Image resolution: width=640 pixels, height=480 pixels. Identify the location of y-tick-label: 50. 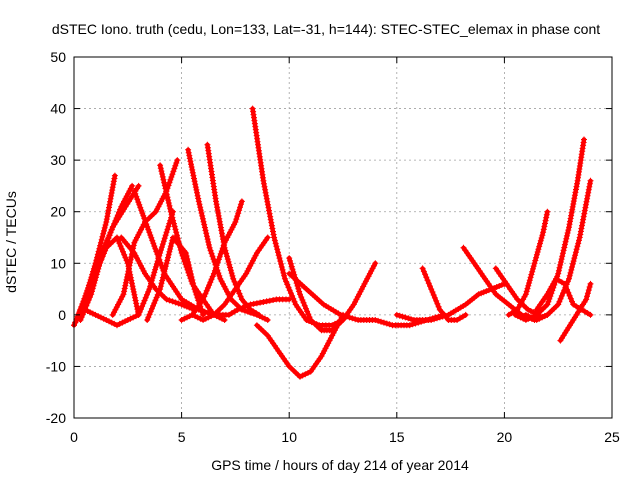
(58, 57).